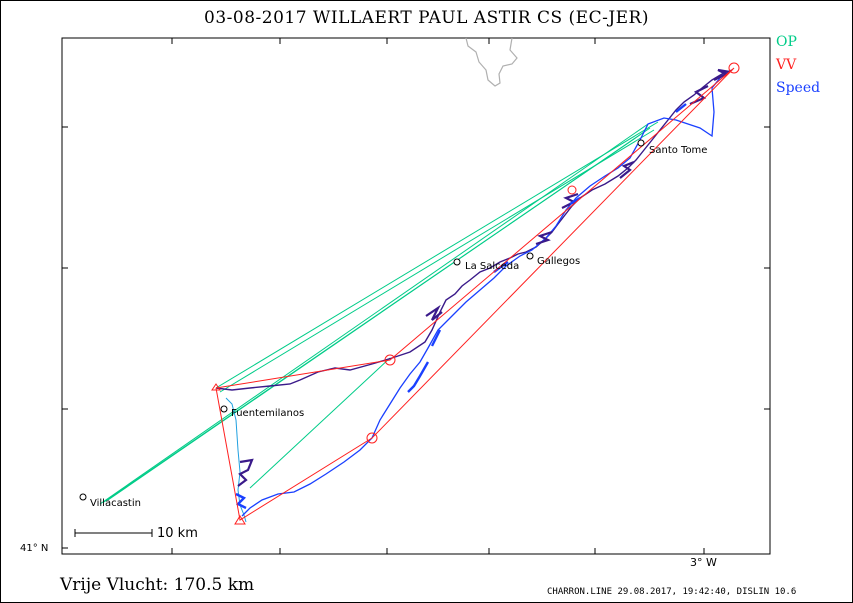  I want to click on track-light, so click(236, 460).